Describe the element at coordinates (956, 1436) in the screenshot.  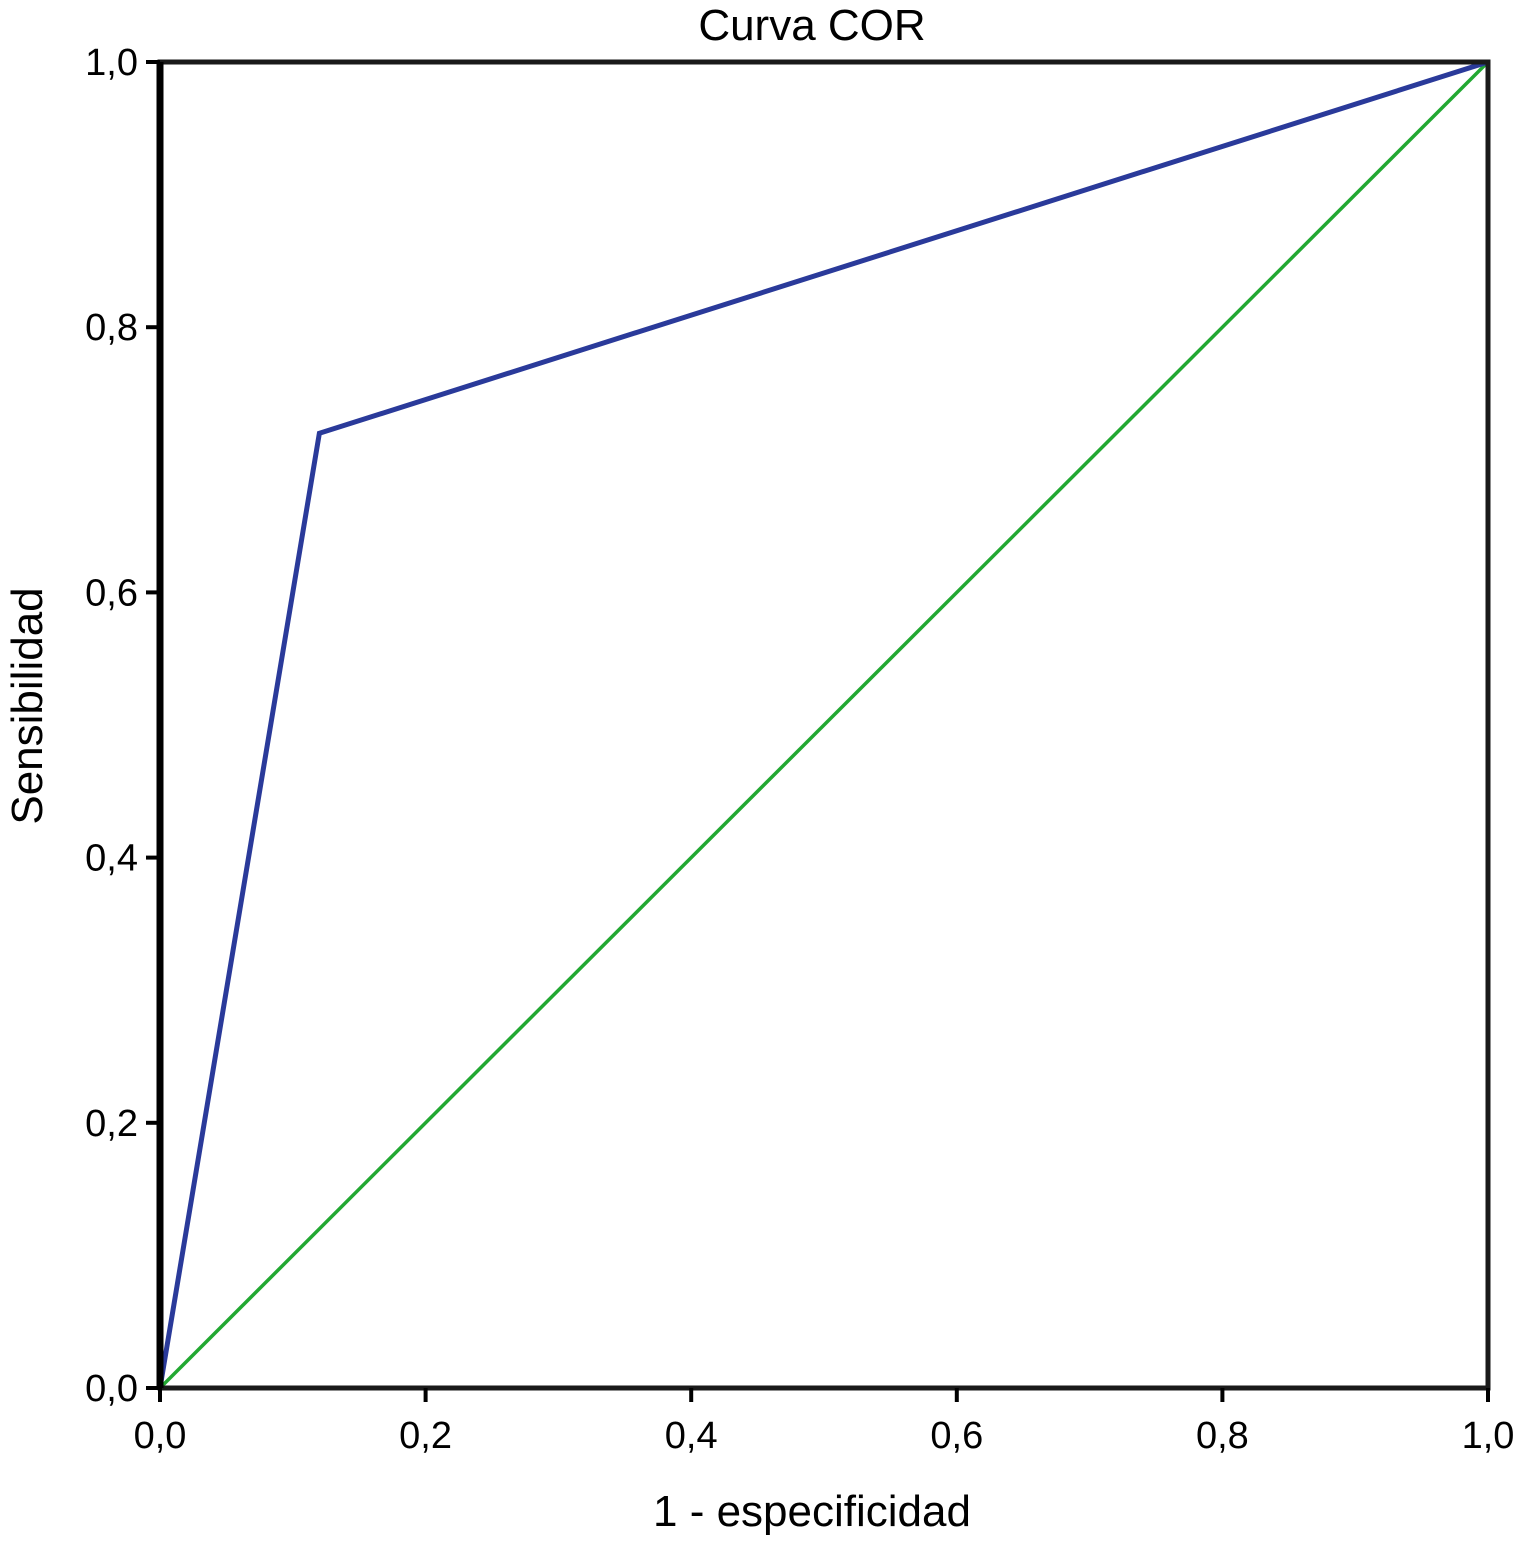
I see `x-tick-label: 0,6` at that location.